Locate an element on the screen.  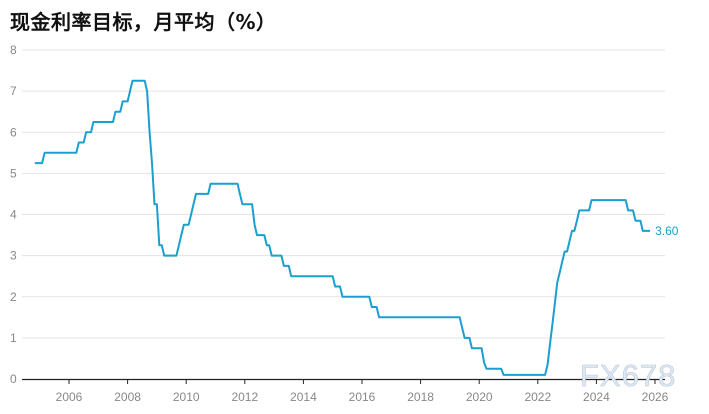
x-tick-label: 2022 is located at coordinates (537, 397).